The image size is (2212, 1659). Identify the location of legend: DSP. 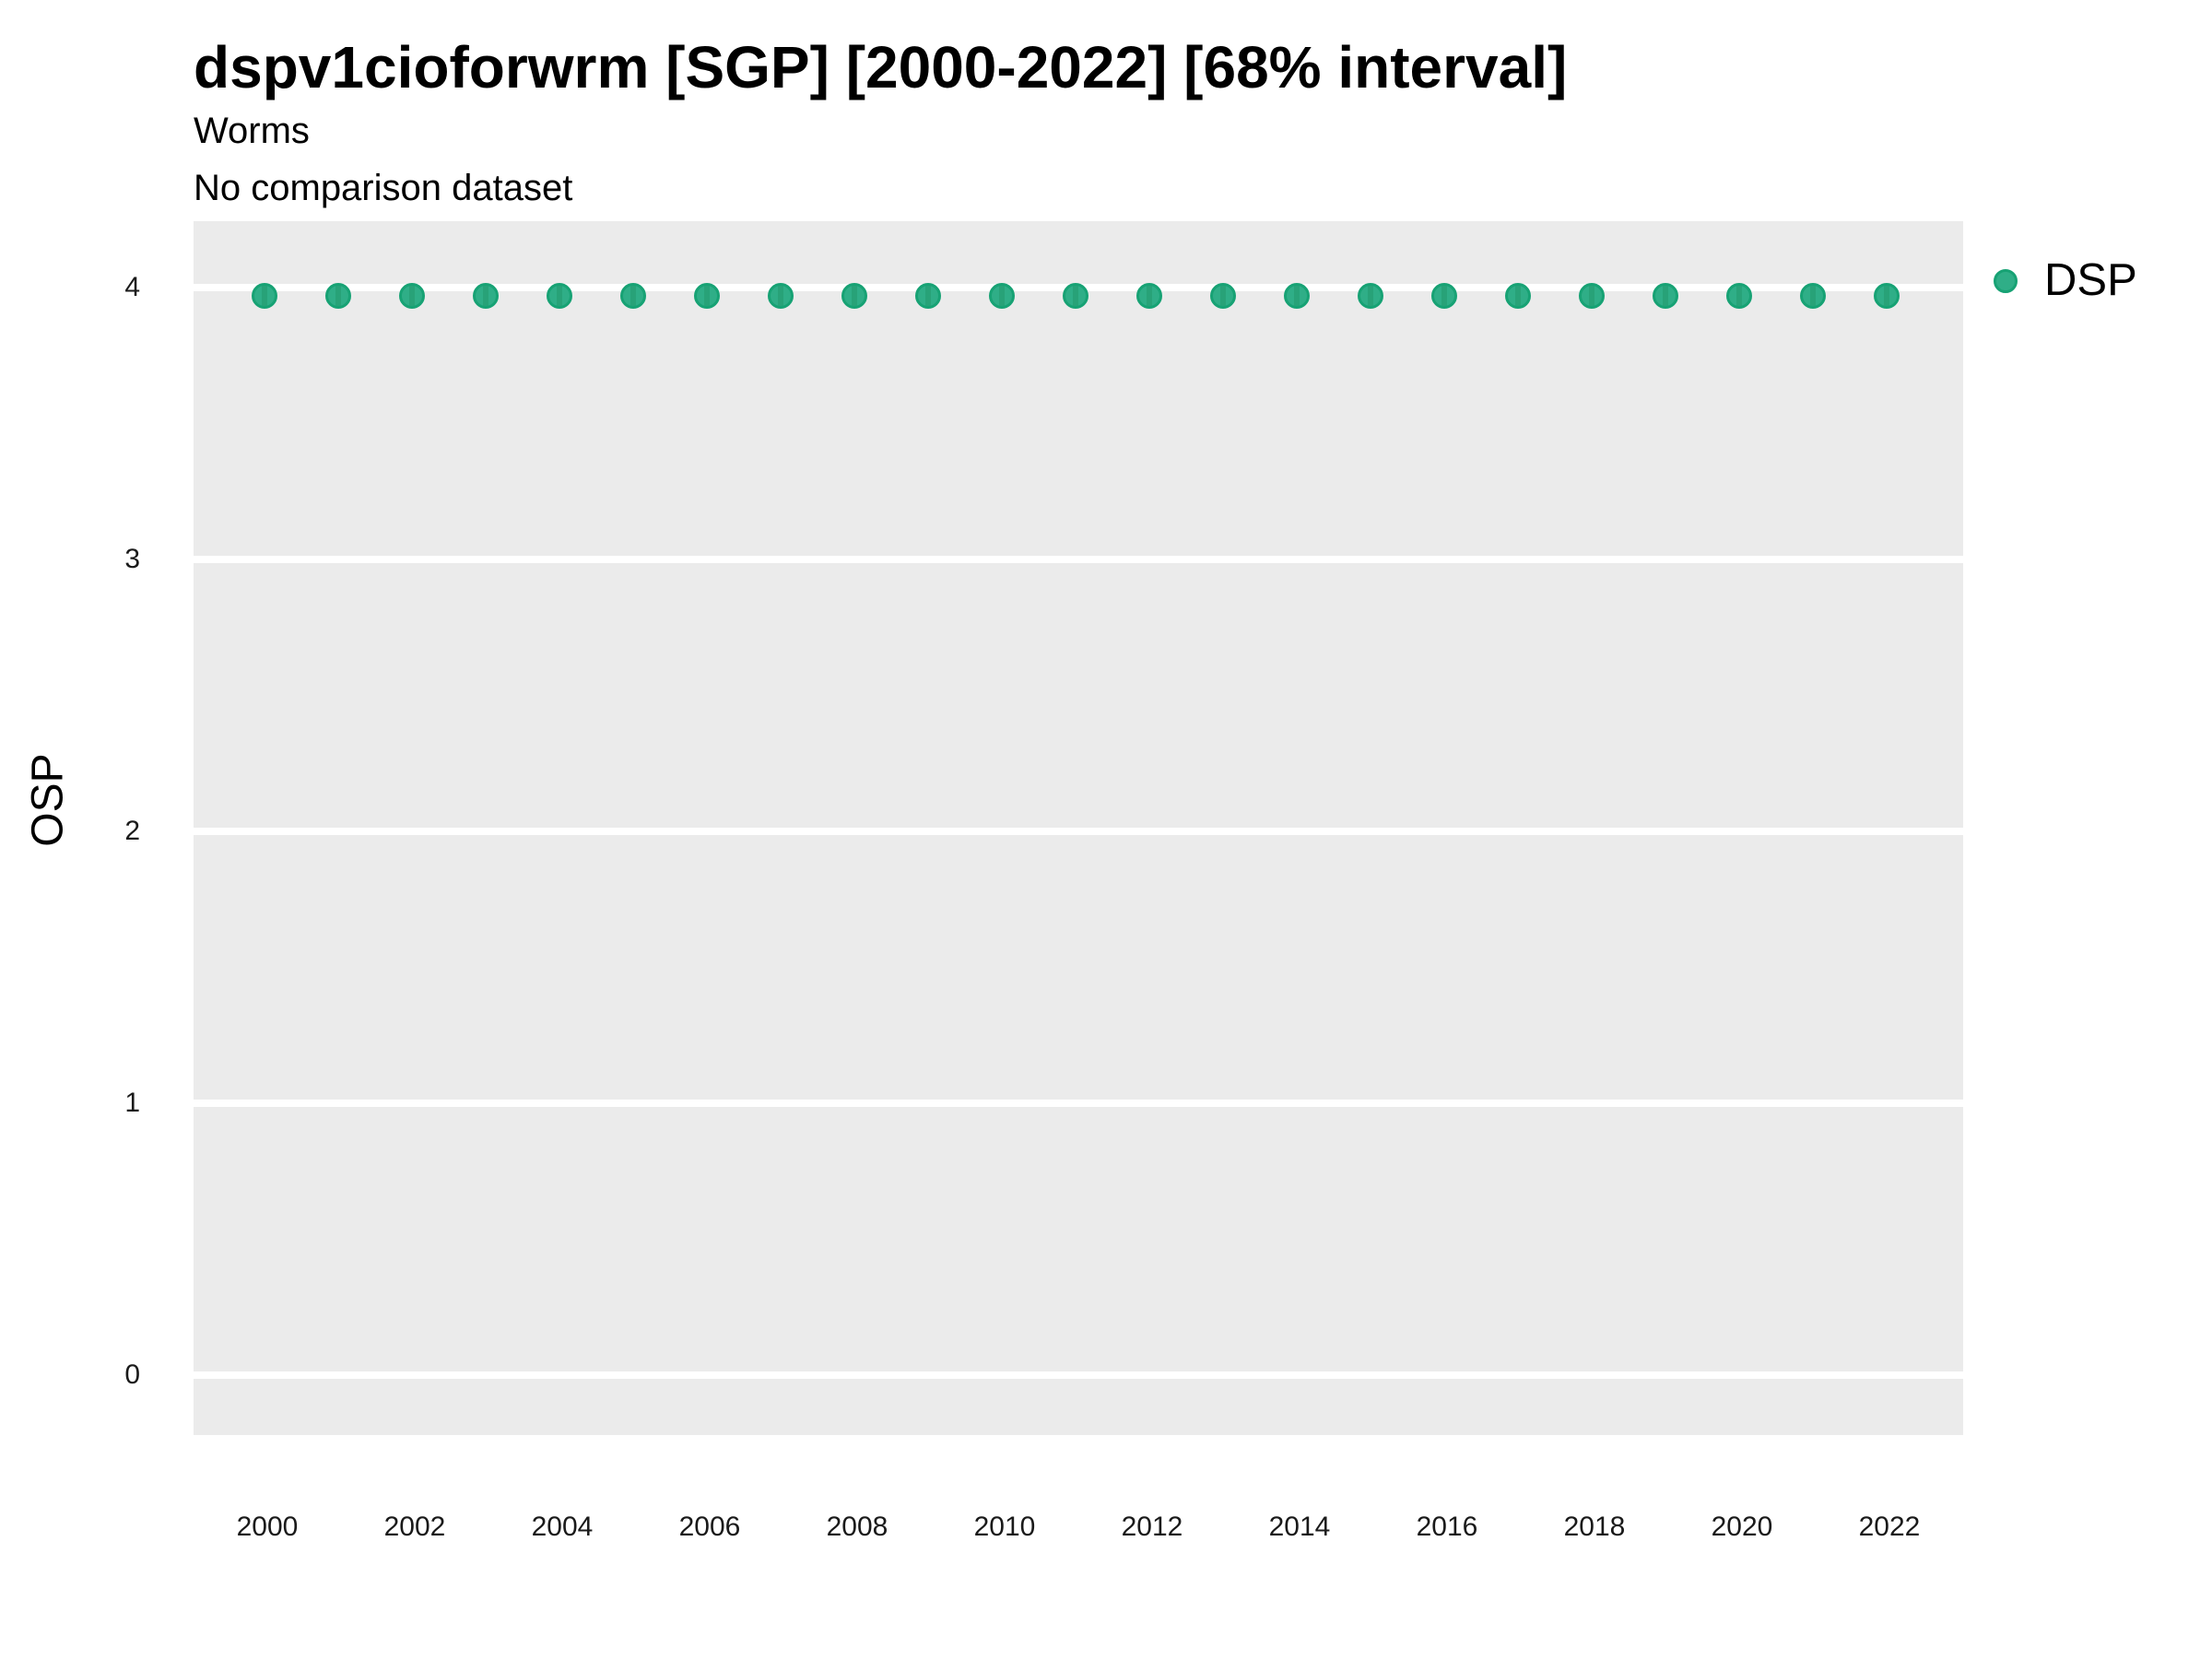
(2065, 280).